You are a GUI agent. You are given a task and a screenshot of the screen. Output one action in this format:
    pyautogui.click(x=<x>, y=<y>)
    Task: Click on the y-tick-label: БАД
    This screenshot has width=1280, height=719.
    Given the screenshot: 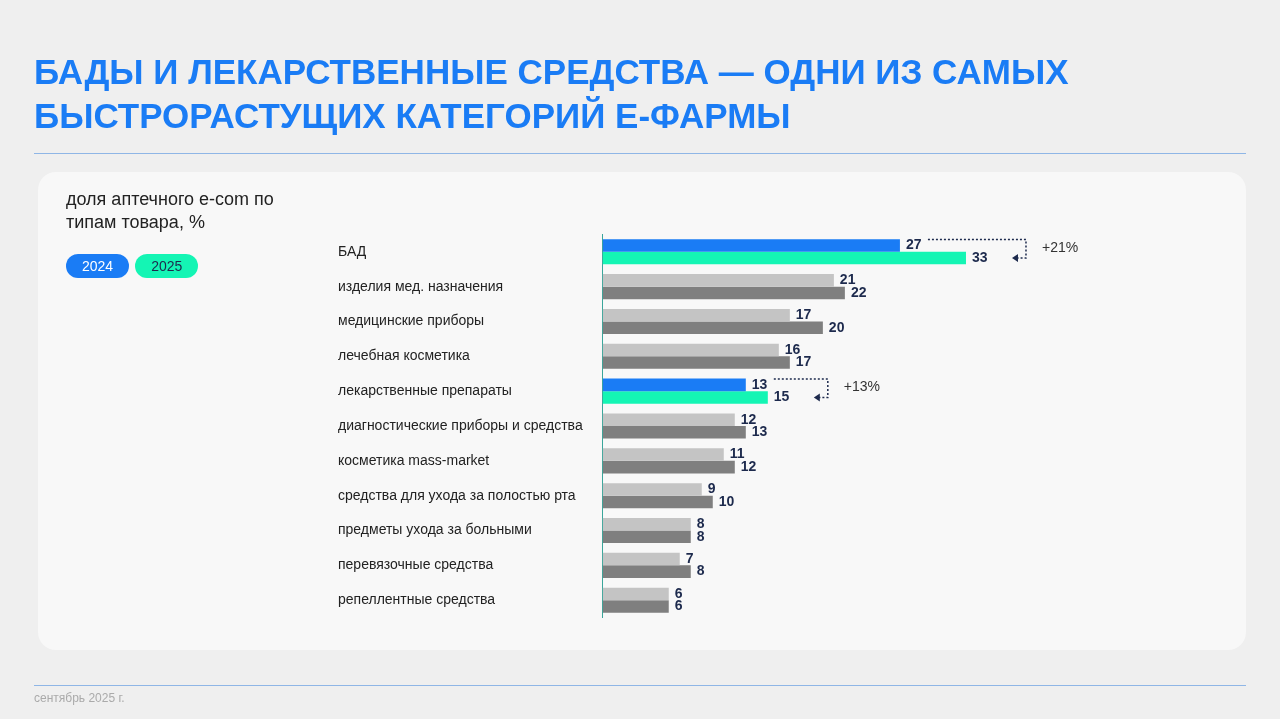 What is the action you would take?
    pyautogui.click(x=352, y=250)
    